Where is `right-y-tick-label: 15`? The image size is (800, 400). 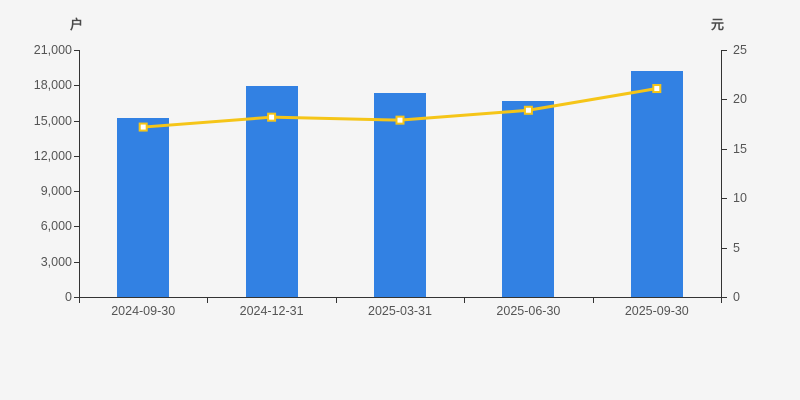
right-y-tick-label: 15 is located at coordinates (740, 148).